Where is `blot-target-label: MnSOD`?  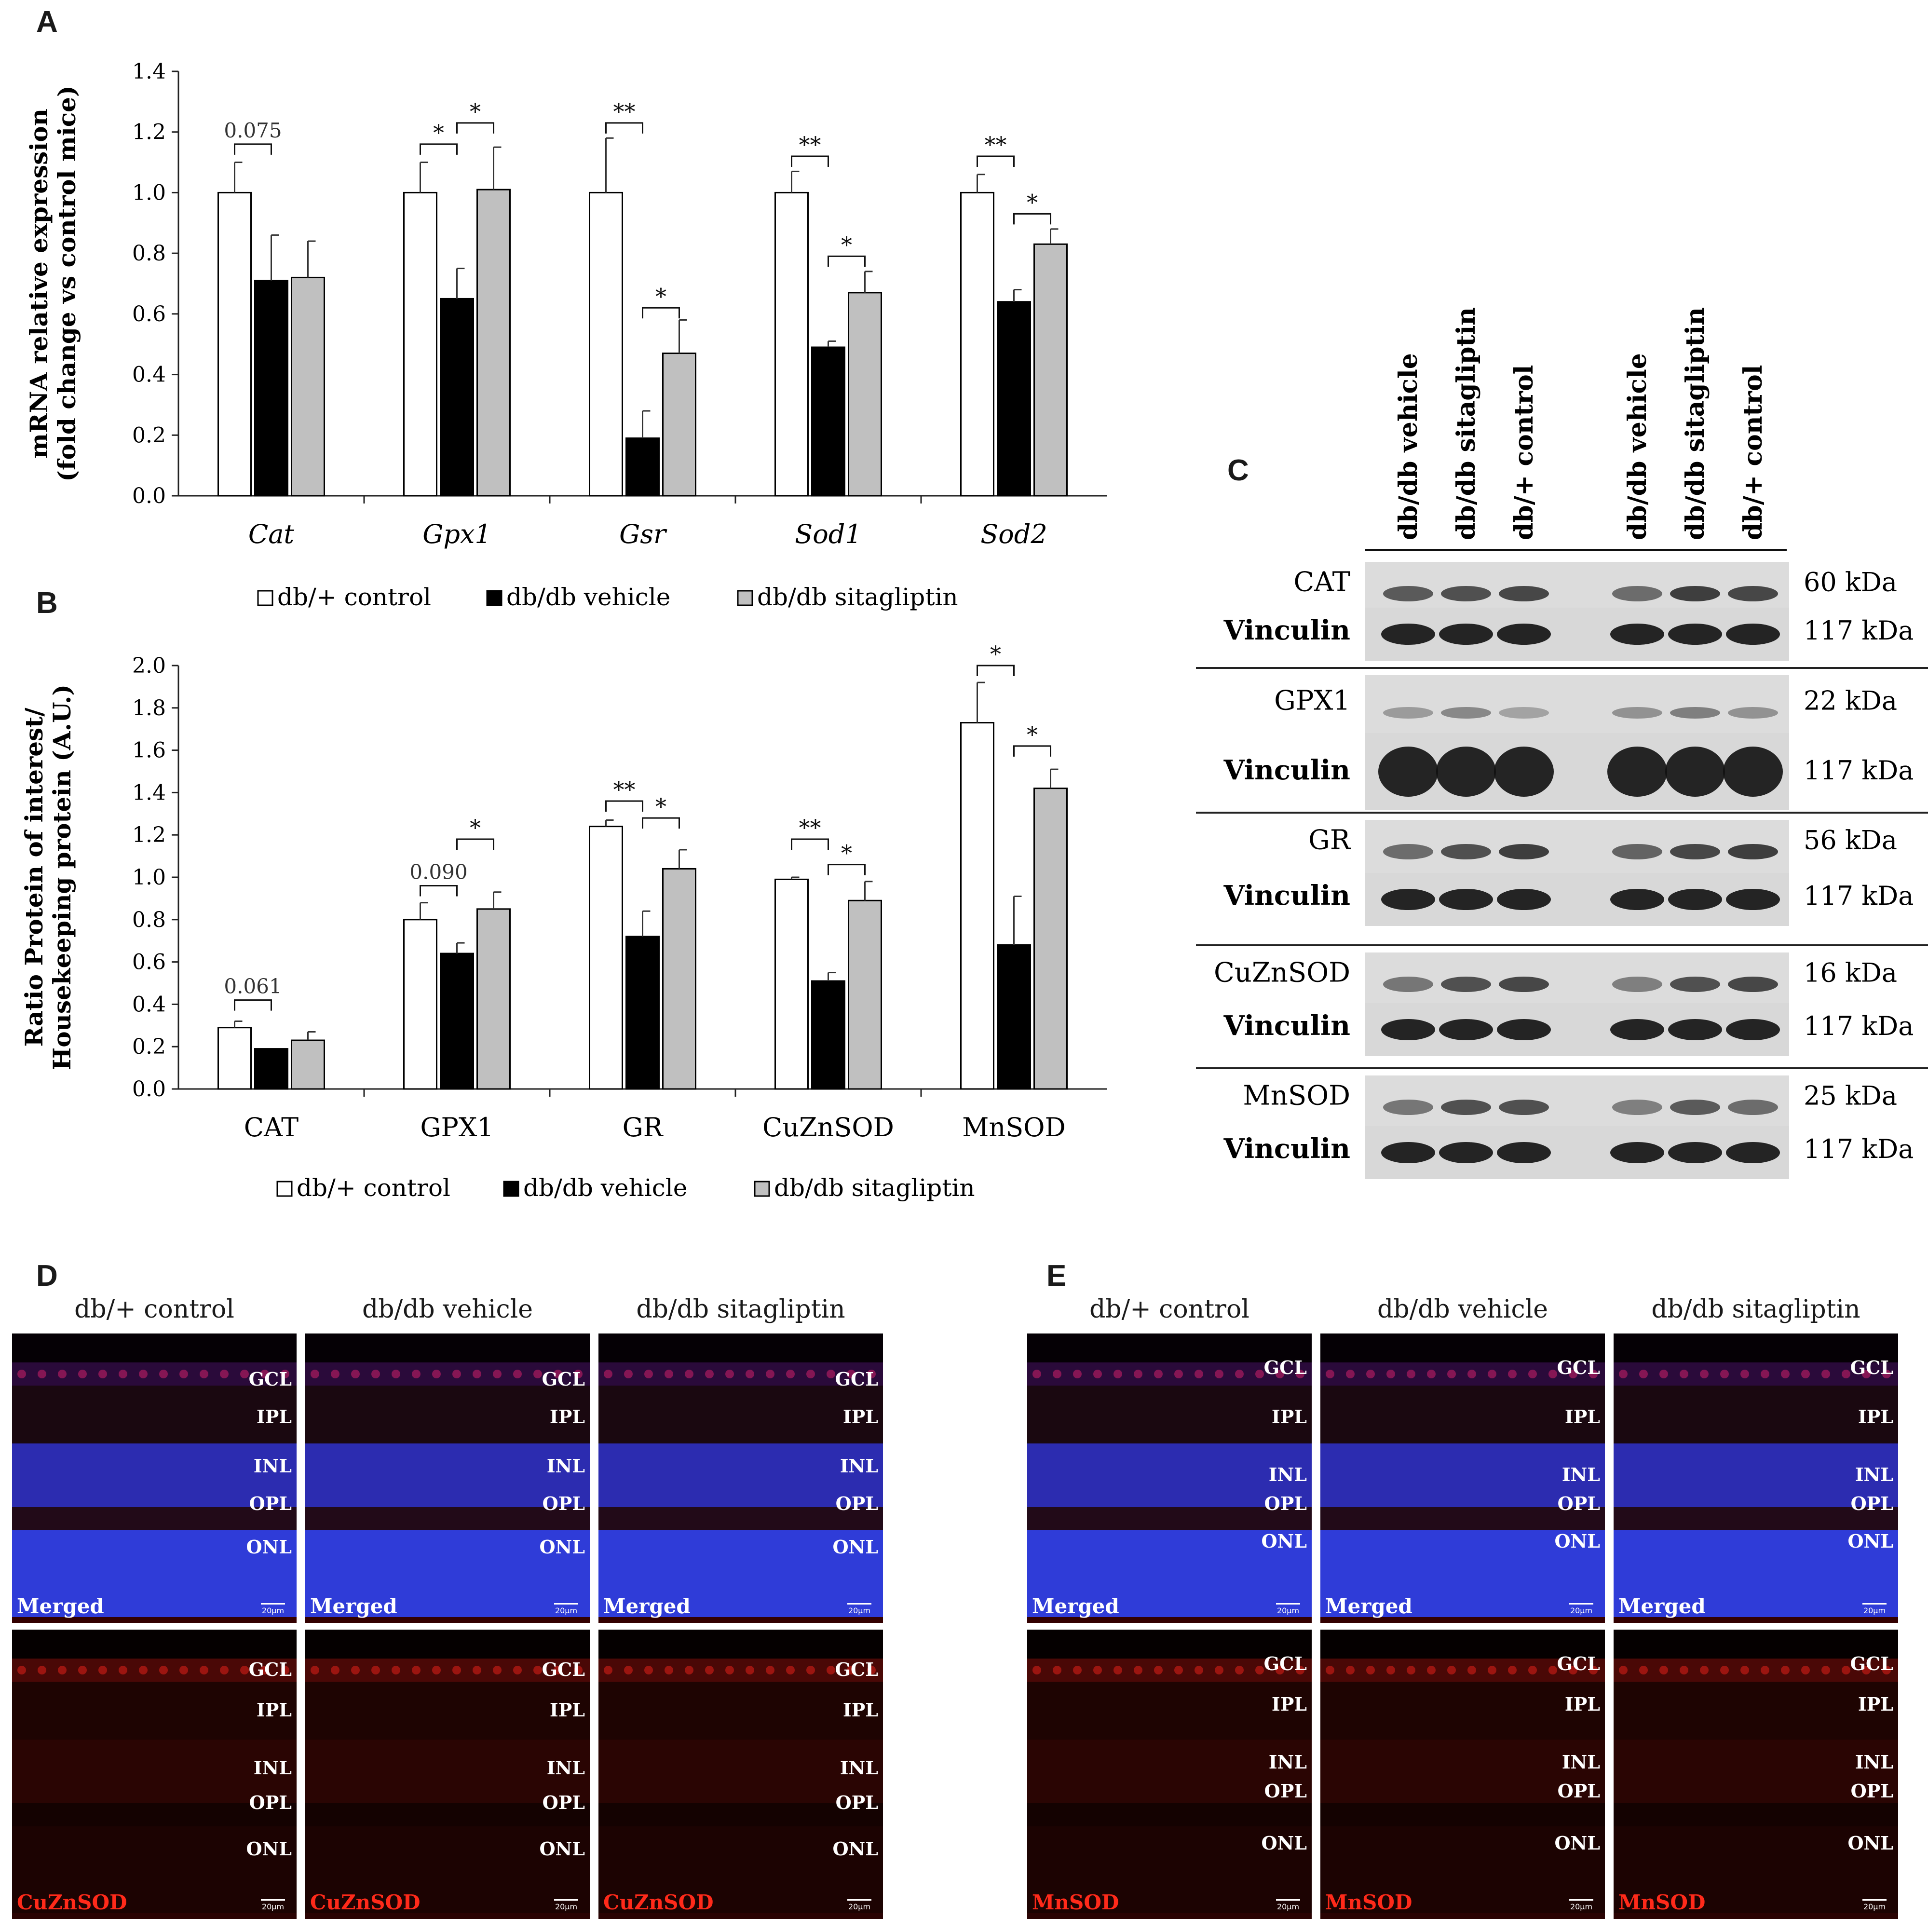
blot-target-label: MnSOD is located at coordinates (1296, 1096).